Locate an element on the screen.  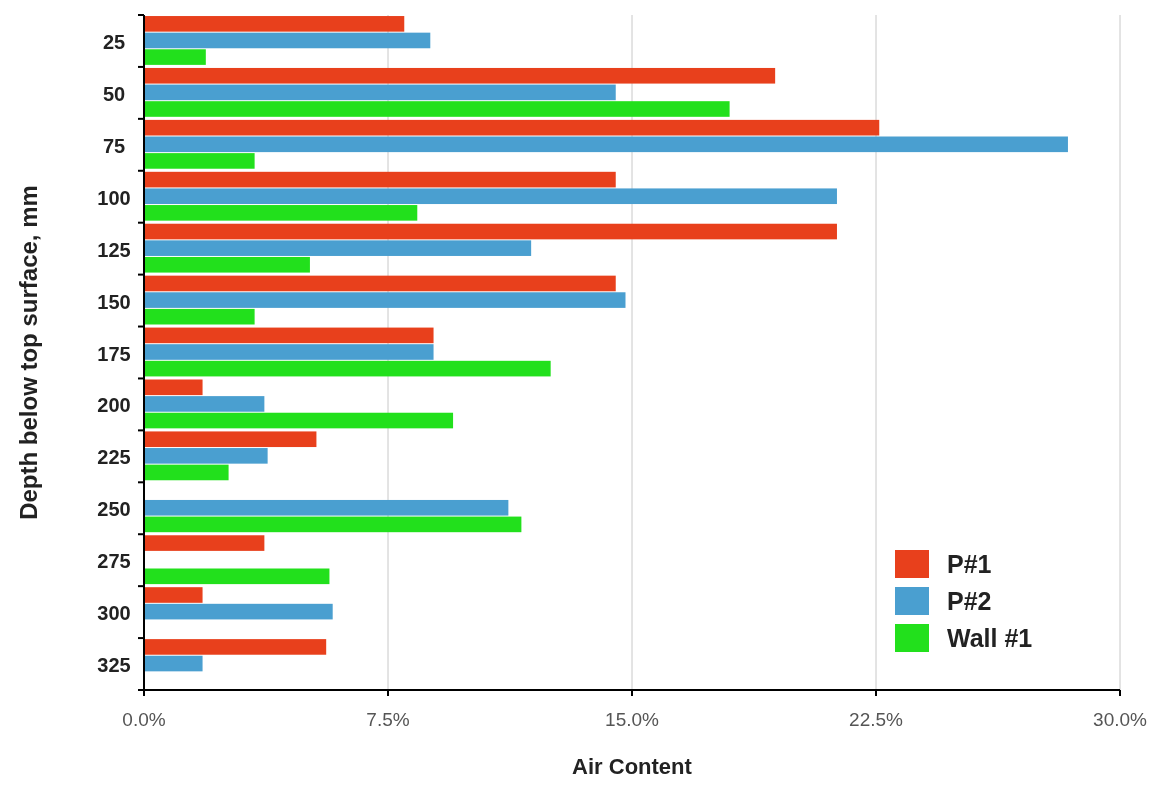
y-tick-label: 125 is located at coordinates (114, 249).